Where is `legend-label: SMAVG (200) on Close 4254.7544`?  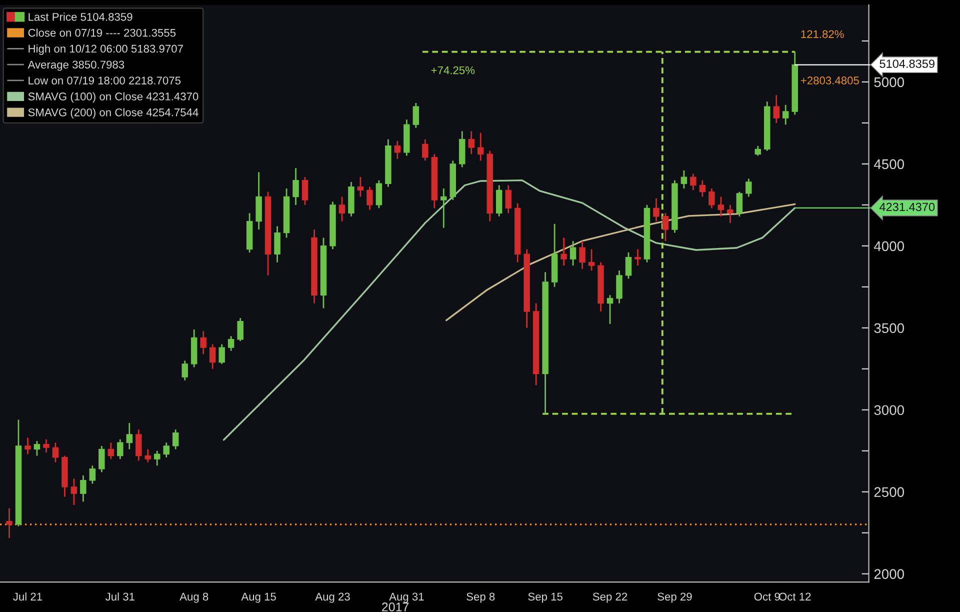
legend-label: SMAVG (200) on Close 4254.7544 is located at coordinates (113, 113).